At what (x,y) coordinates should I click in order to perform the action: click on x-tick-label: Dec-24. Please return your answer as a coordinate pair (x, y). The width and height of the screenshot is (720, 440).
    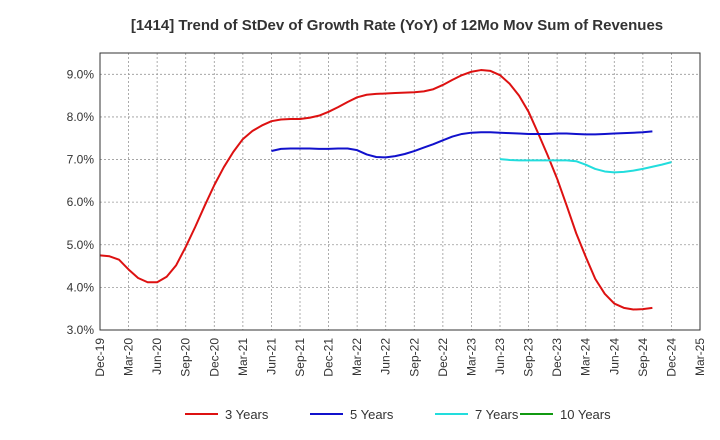
    Looking at the image, I should click on (671, 357).